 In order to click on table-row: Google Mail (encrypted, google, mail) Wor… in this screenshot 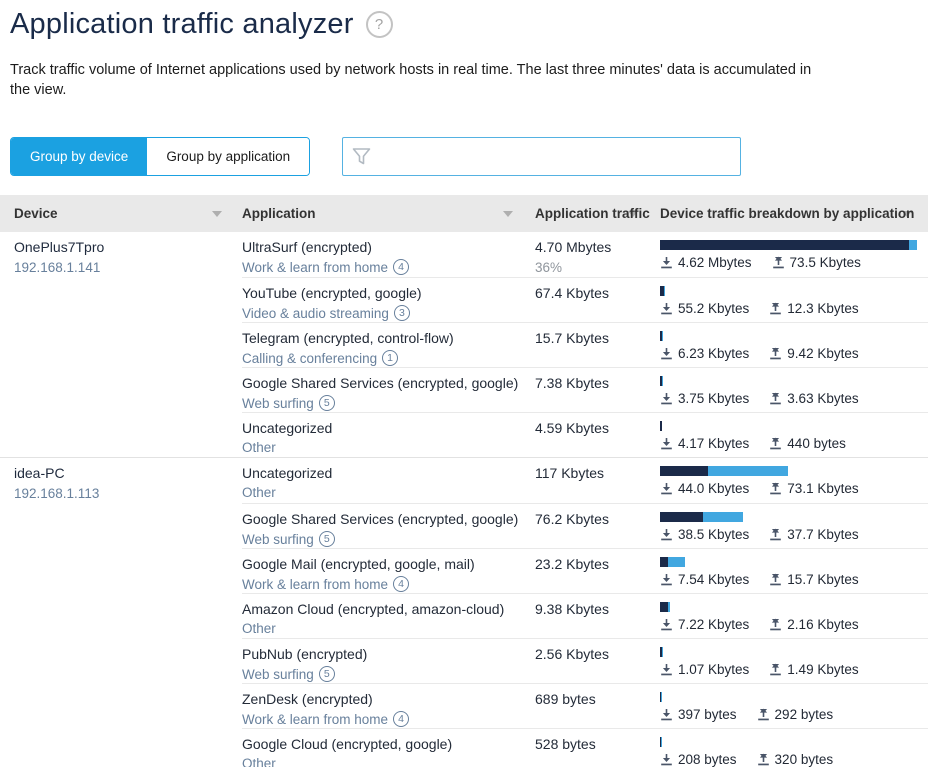, I will do `click(585, 570)`.